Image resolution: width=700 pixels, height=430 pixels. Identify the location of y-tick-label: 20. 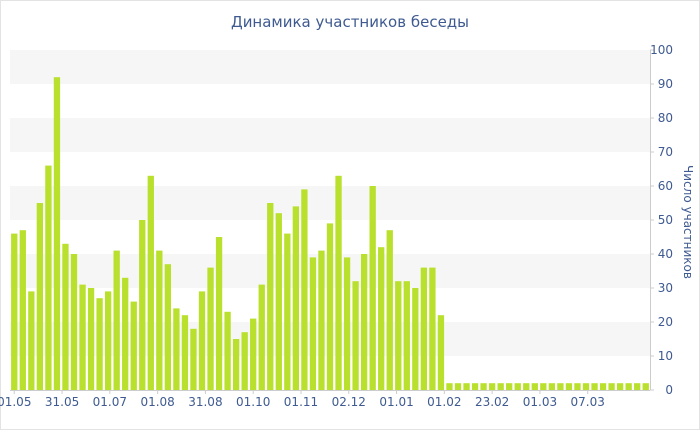
(665, 322).